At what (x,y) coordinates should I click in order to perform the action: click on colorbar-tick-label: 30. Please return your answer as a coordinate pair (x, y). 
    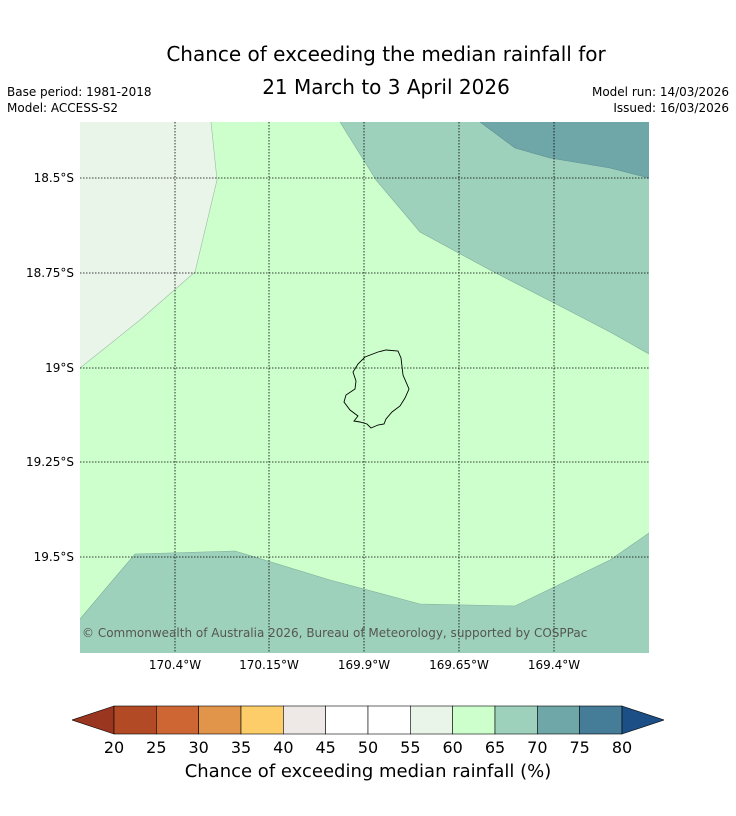
    Looking at the image, I should click on (198, 747).